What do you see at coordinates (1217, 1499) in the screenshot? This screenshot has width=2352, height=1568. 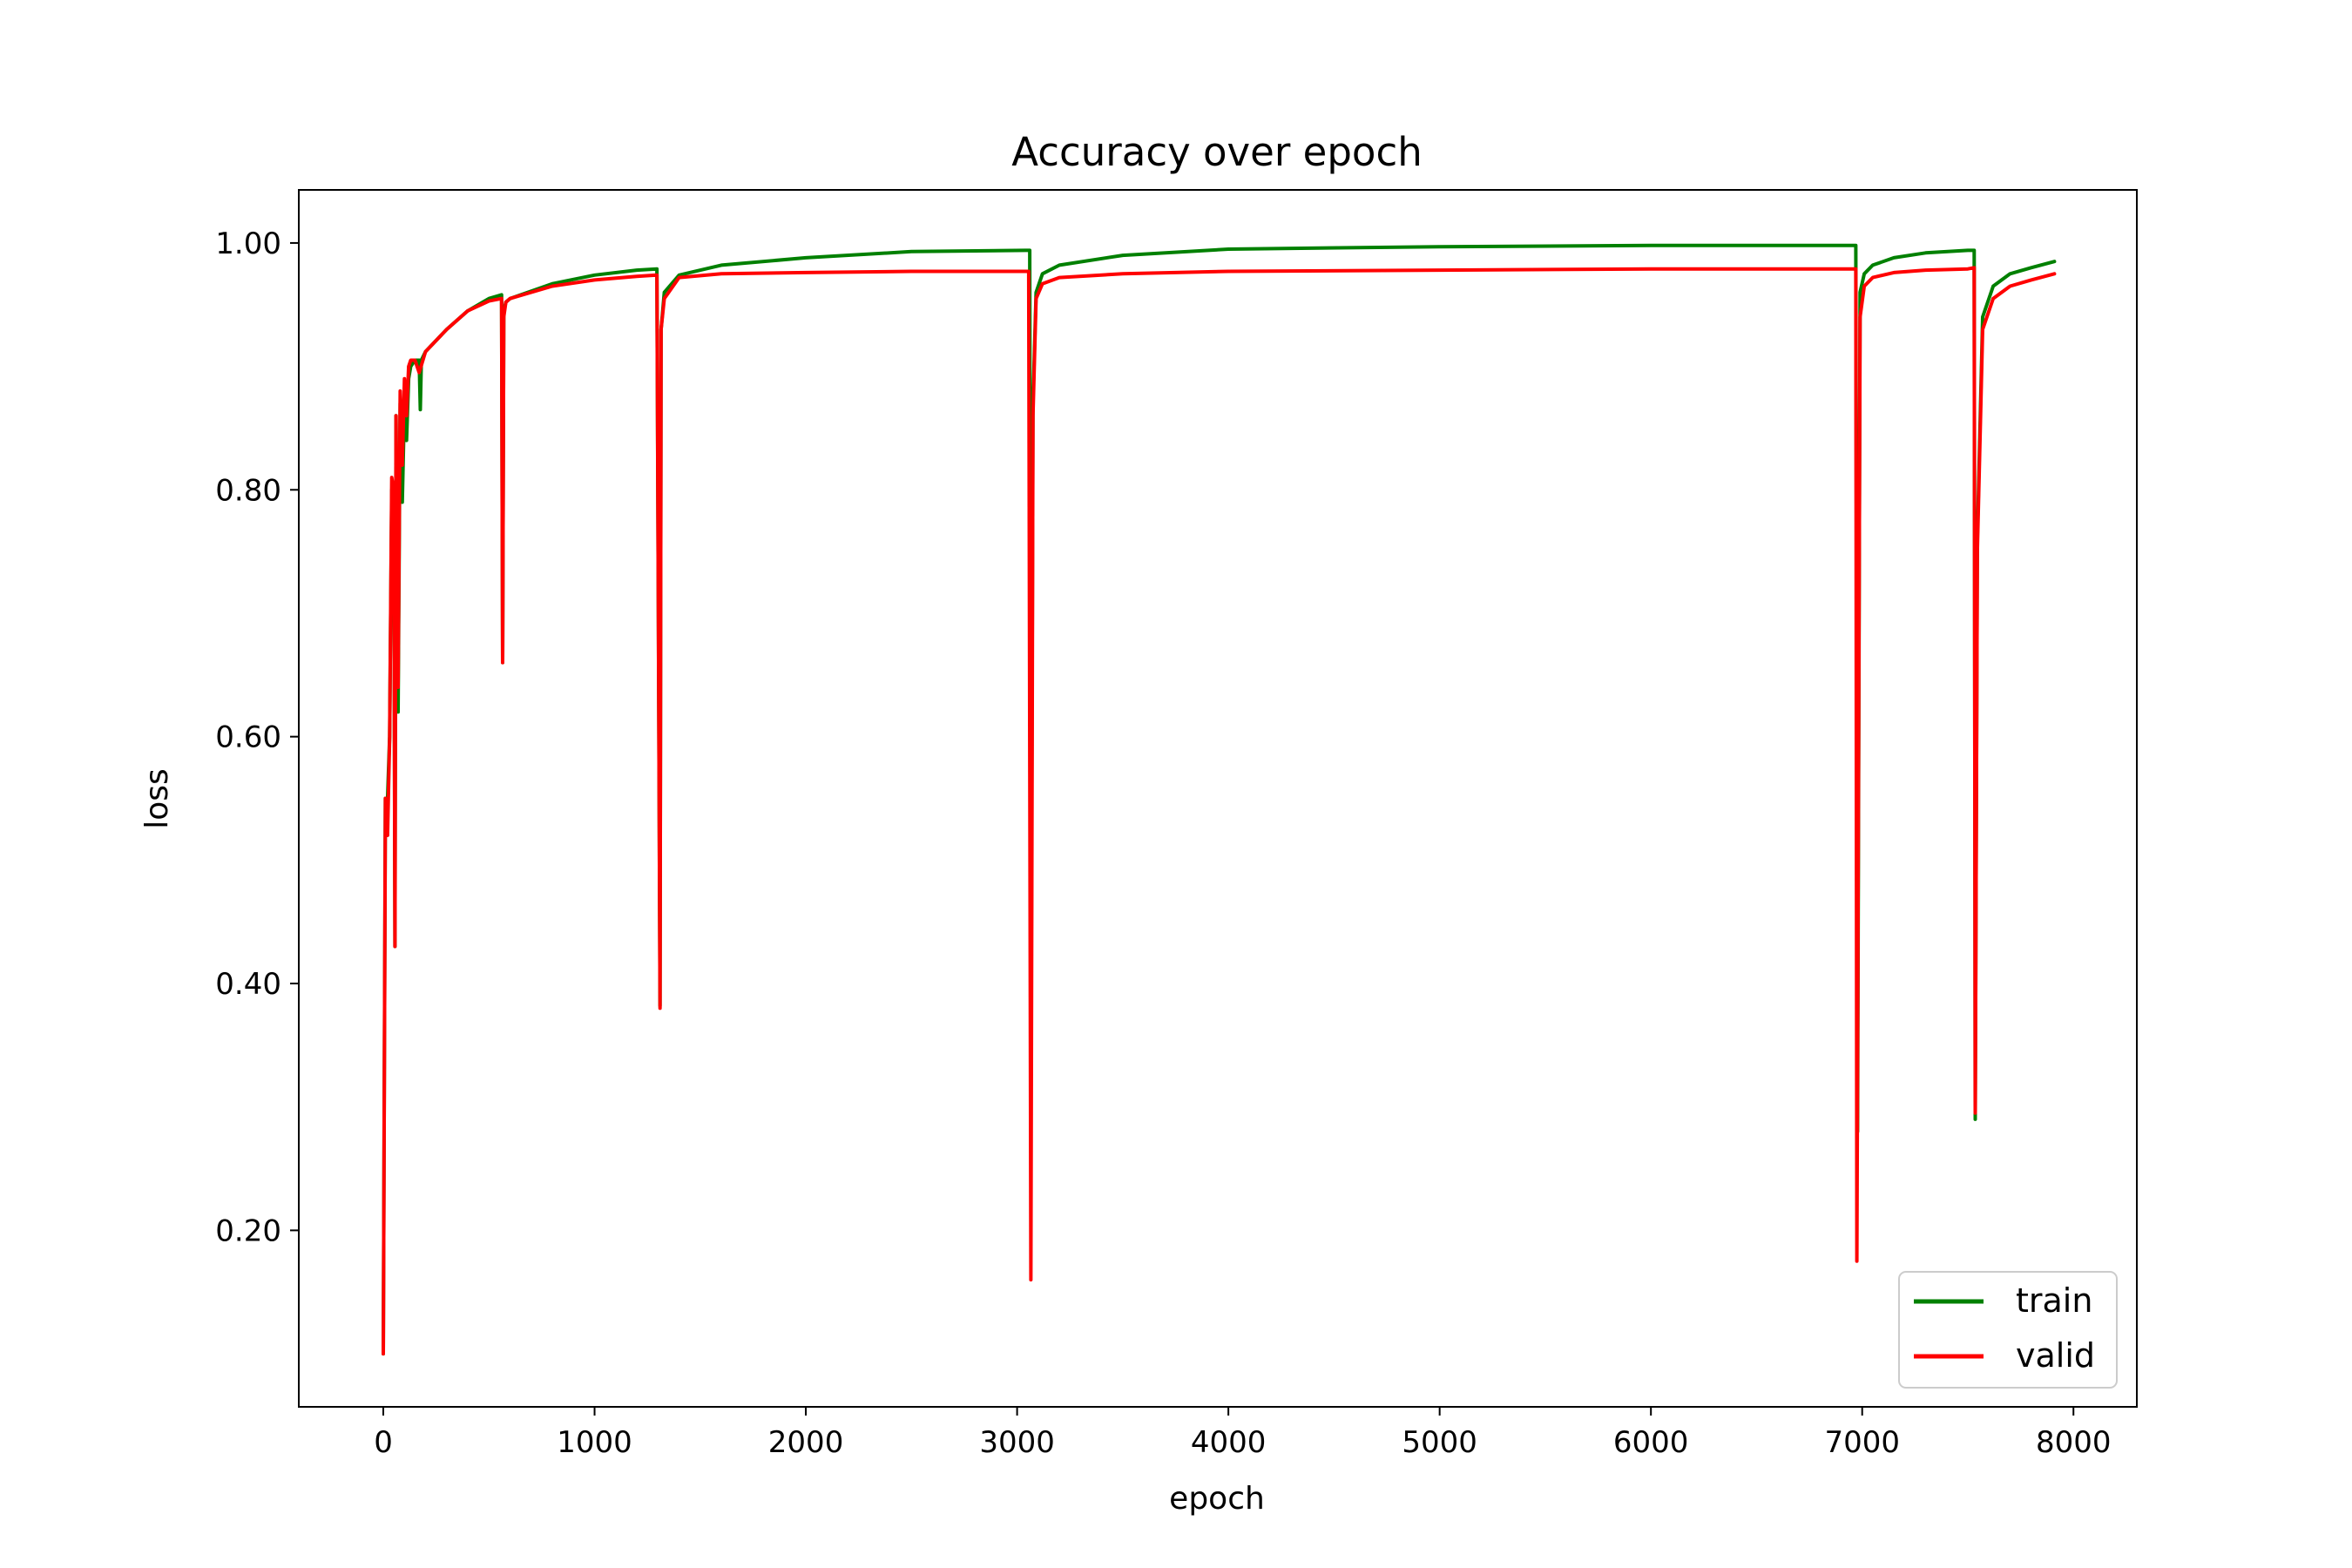 I see `x-axis-label: epoch` at bounding box center [1217, 1499].